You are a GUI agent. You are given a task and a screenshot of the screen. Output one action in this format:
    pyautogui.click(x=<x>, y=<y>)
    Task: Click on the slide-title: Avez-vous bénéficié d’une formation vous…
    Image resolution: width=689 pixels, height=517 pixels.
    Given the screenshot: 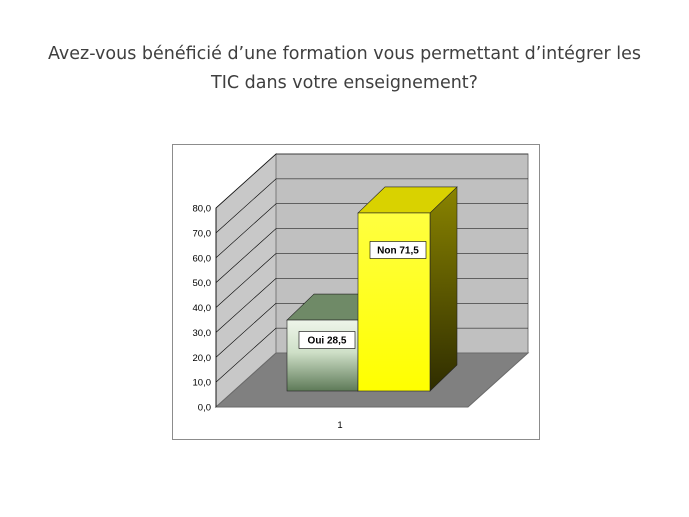 What is the action you would take?
    pyautogui.click(x=344, y=69)
    